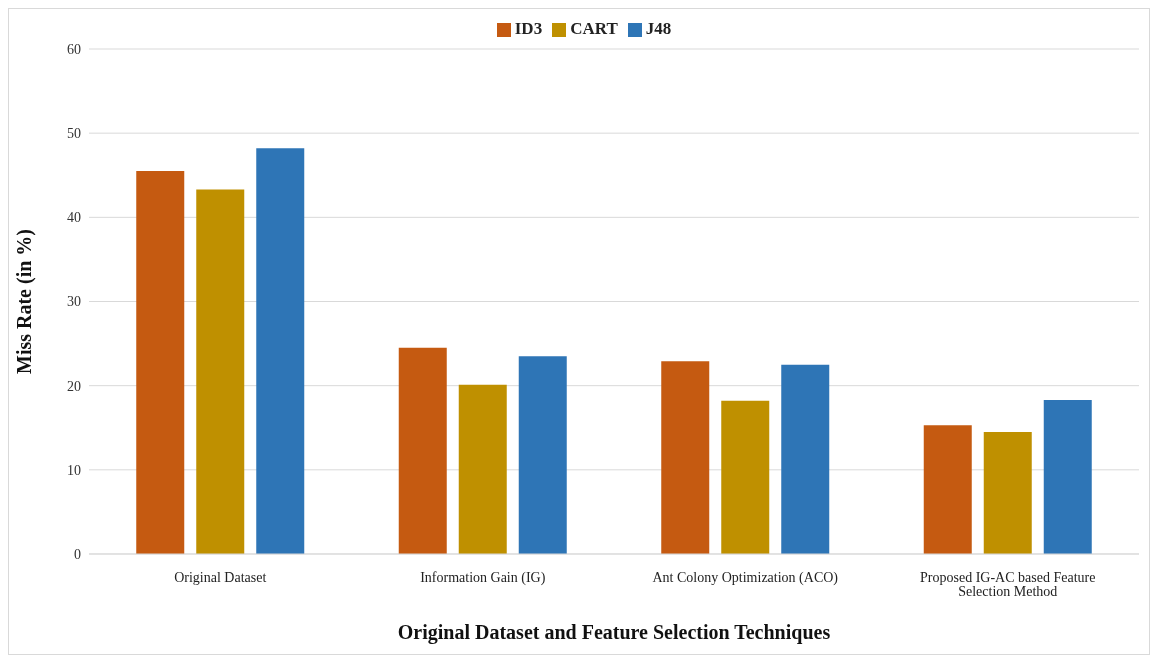 The height and width of the screenshot is (659, 1154). I want to click on legend-label: CART, so click(594, 28).